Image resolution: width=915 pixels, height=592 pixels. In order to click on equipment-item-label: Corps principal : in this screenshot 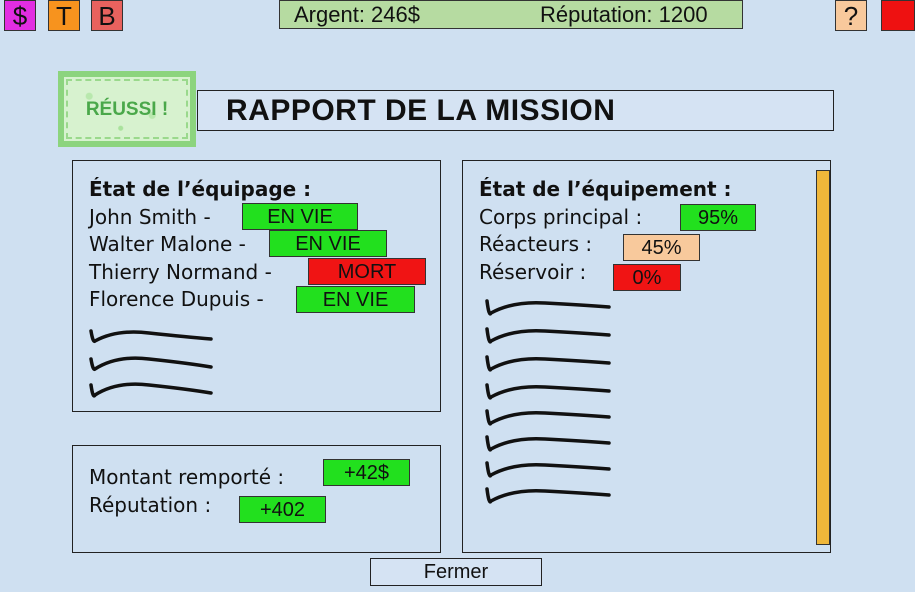, I will do `click(561, 217)`.